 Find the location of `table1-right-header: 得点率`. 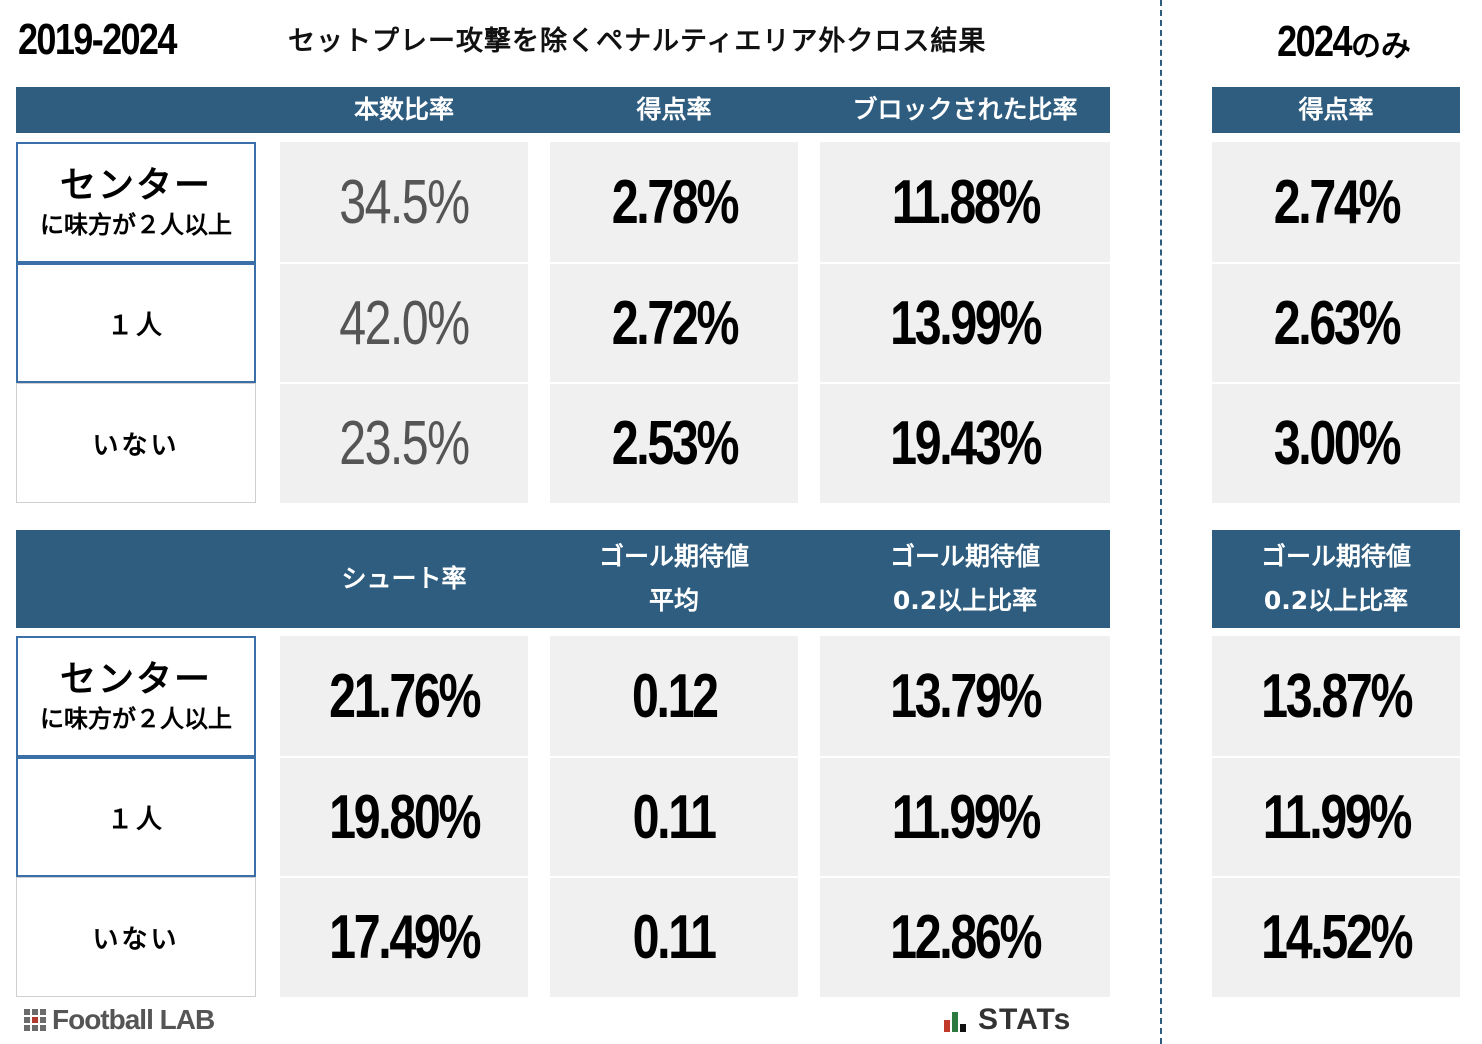

table1-right-header: 得点率 is located at coordinates (1336, 110).